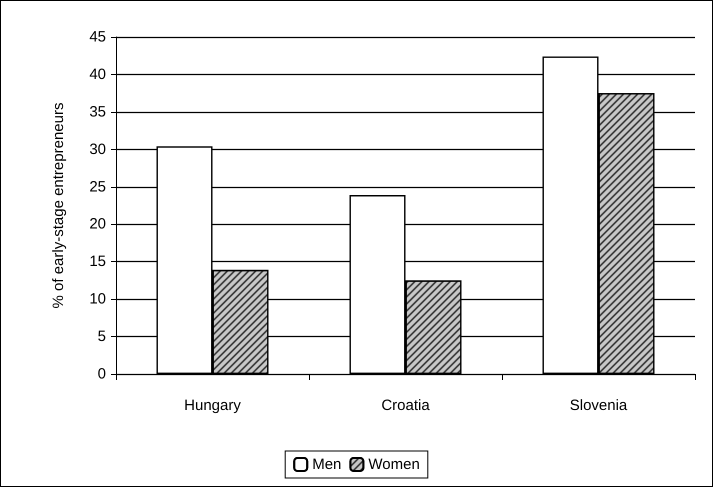 The height and width of the screenshot is (487, 713). Describe the element at coordinates (97, 74) in the screenshot. I see `y-tick-label: 40` at that location.